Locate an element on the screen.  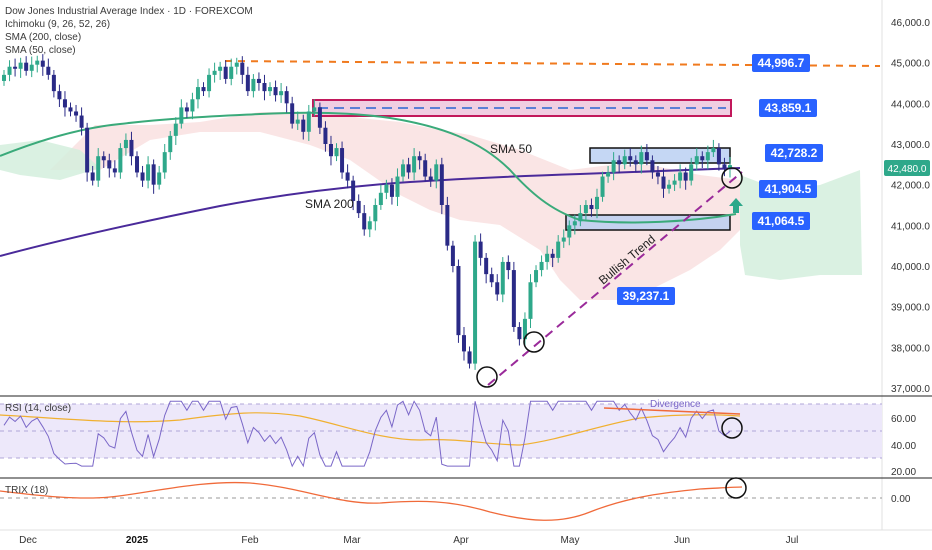
cloud-bullish-left is located at coordinates (50, 160).